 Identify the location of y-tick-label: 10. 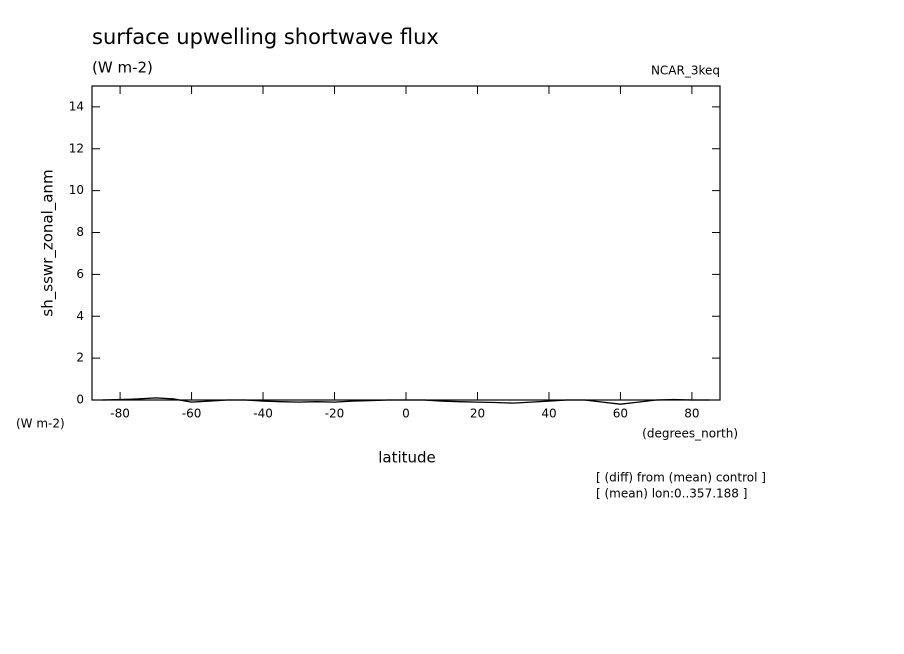
(76, 190).